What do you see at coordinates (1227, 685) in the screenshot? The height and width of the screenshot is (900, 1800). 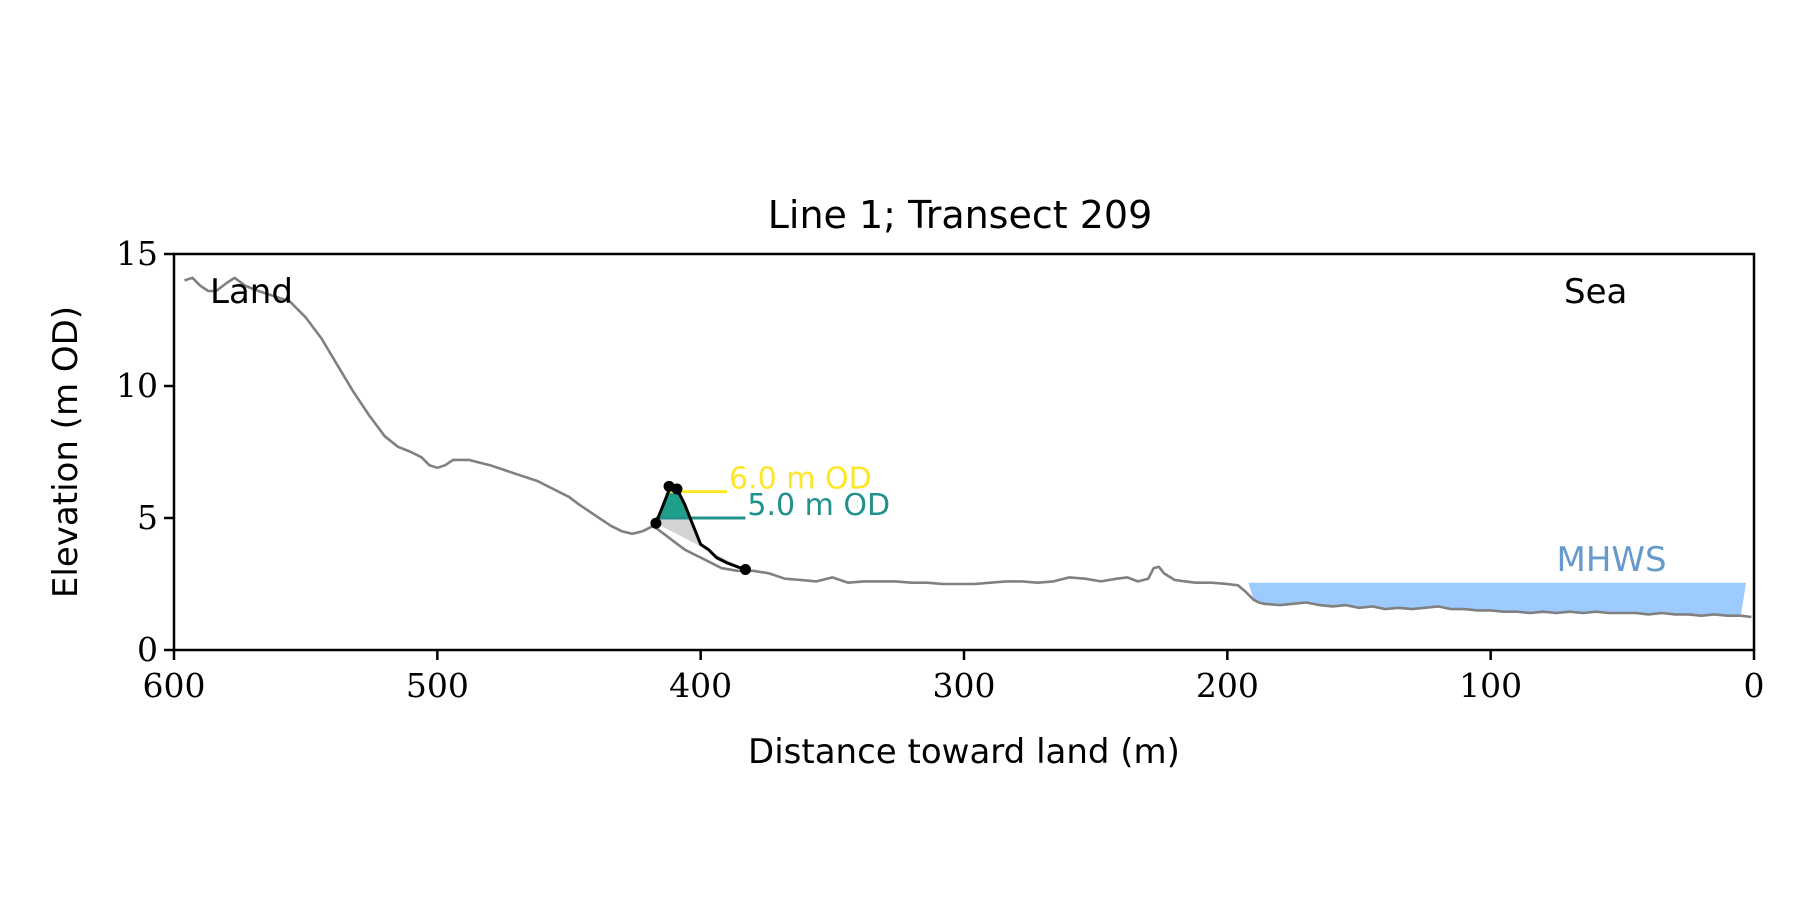 I see `x-tick-label: 200` at bounding box center [1227, 685].